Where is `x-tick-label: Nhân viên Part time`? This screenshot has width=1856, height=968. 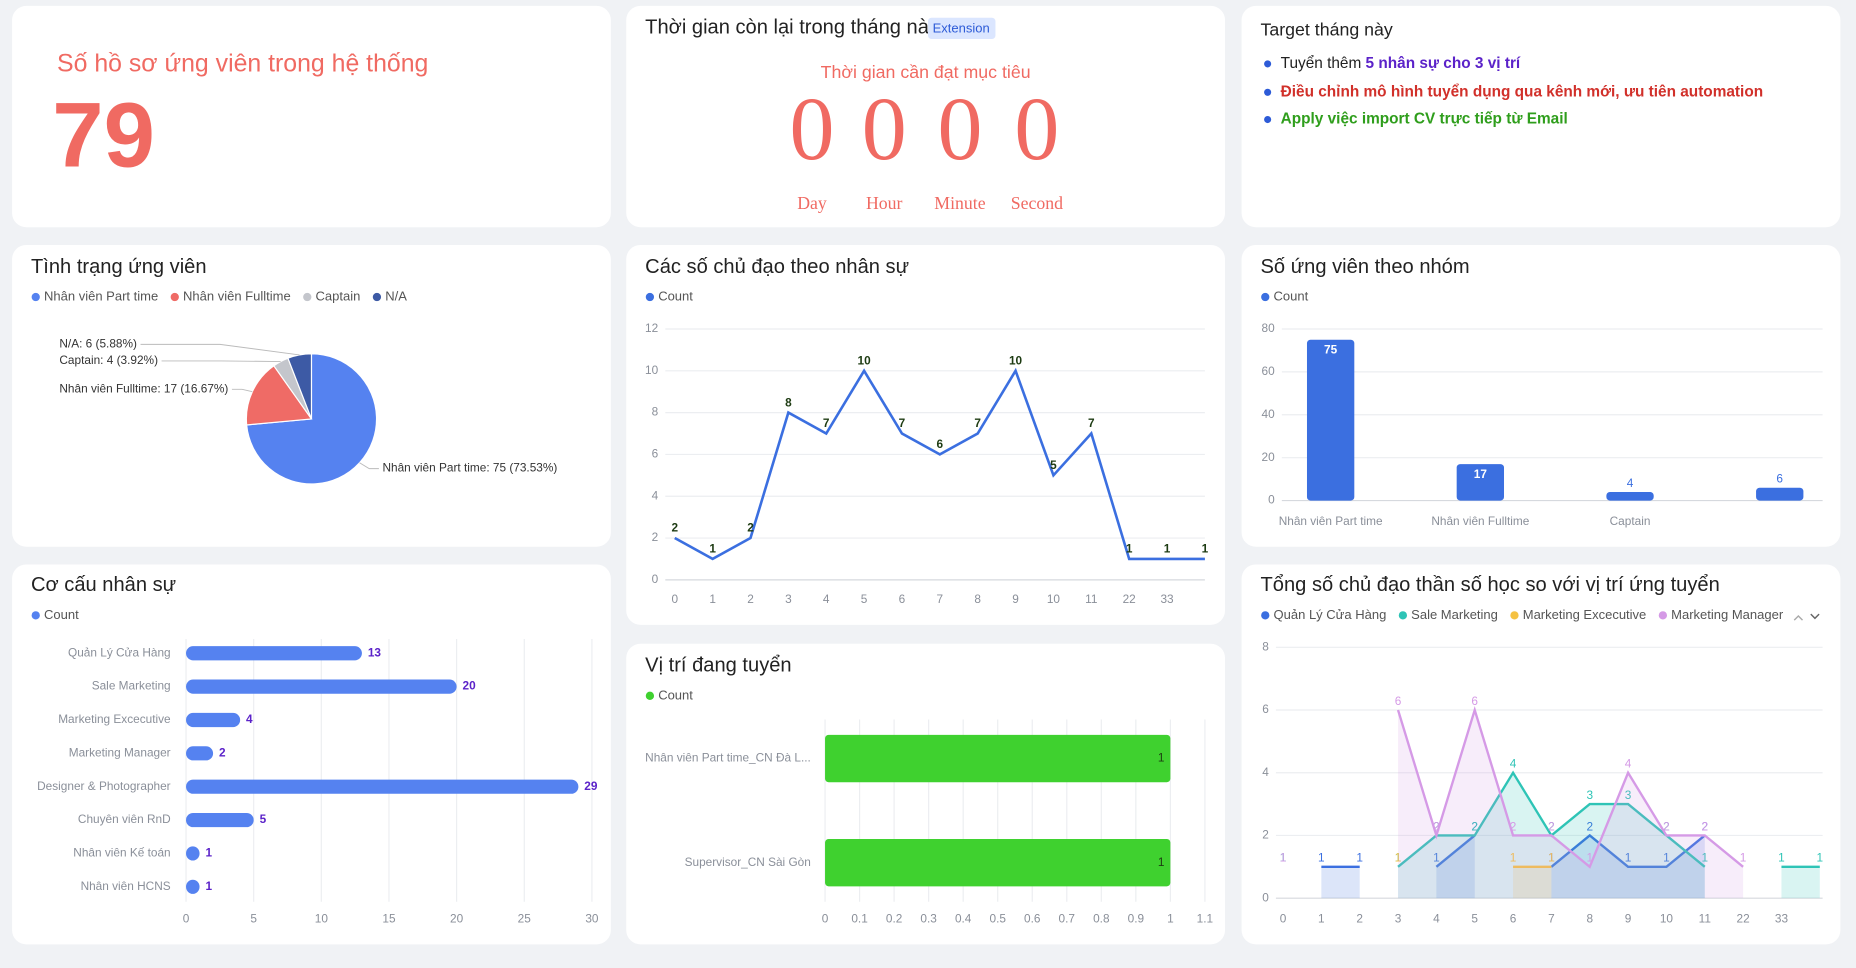 x-tick-label: Nhân viên Part time is located at coordinates (1331, 521).